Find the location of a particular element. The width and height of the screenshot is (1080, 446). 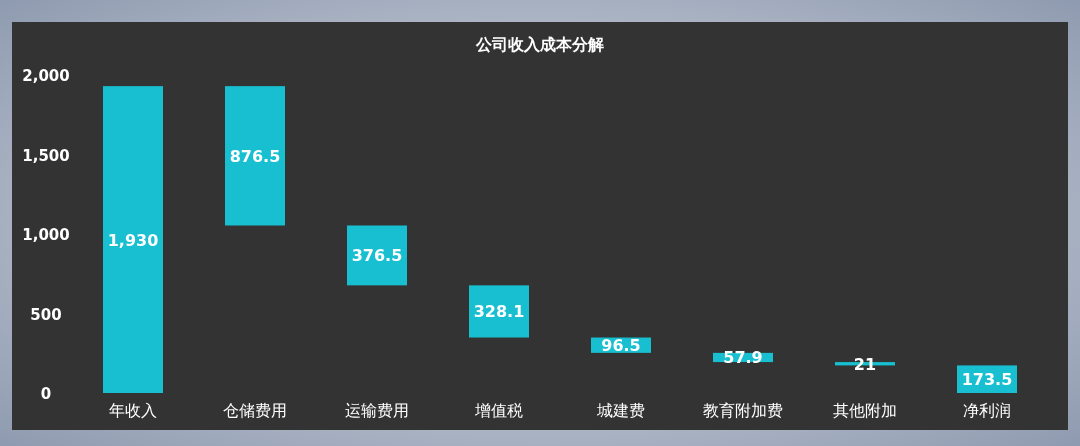

data-label: 376.5 is located at coordinates (377, 256).